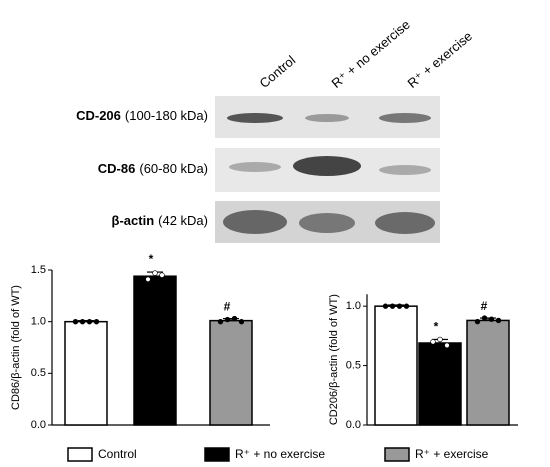  Describe the element at coordinates (277, 71) in the screenshot. I see `lane-label: Control` at that location.